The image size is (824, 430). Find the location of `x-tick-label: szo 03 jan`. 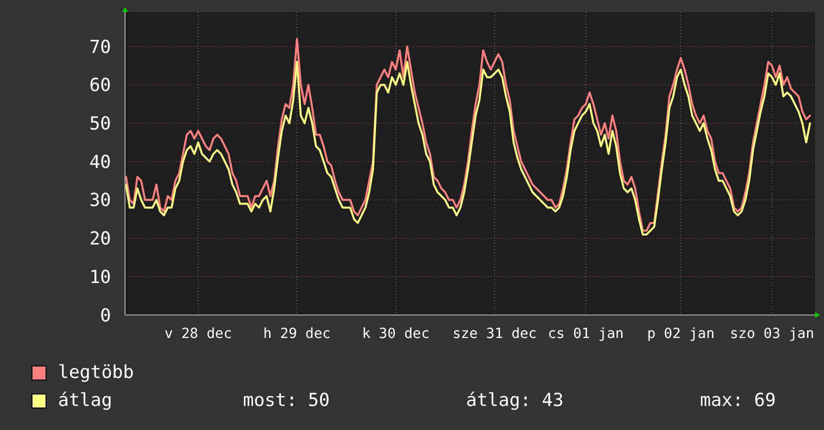

x-tick-label: szo 03 jan is located at coordinates (772, 334).